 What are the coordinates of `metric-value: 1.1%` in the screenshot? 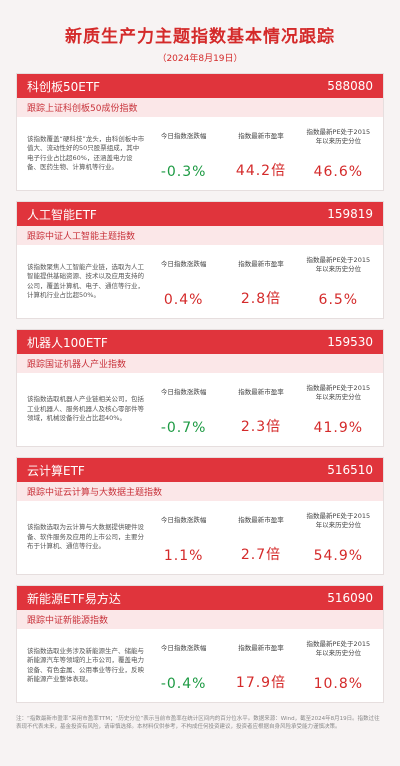 It's located at (183, 555).